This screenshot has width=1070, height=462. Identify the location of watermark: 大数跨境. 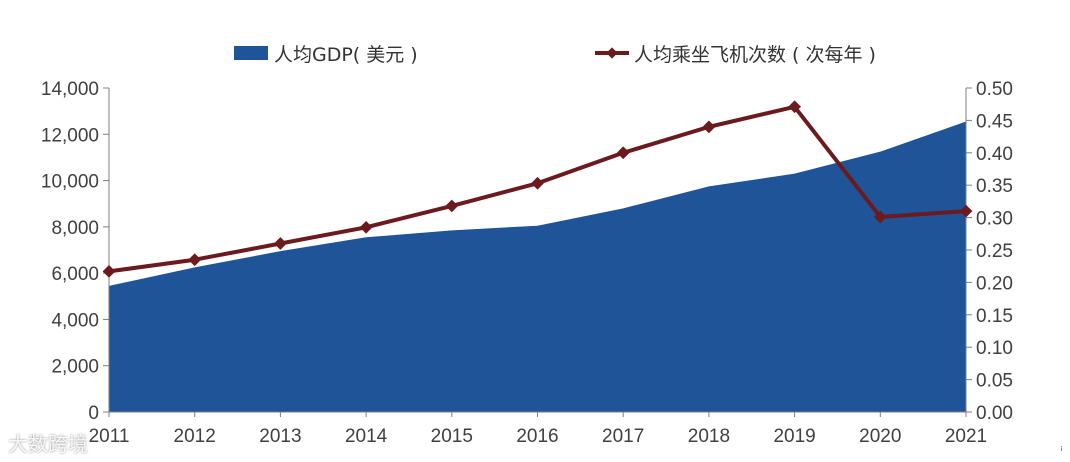
(48, 444).